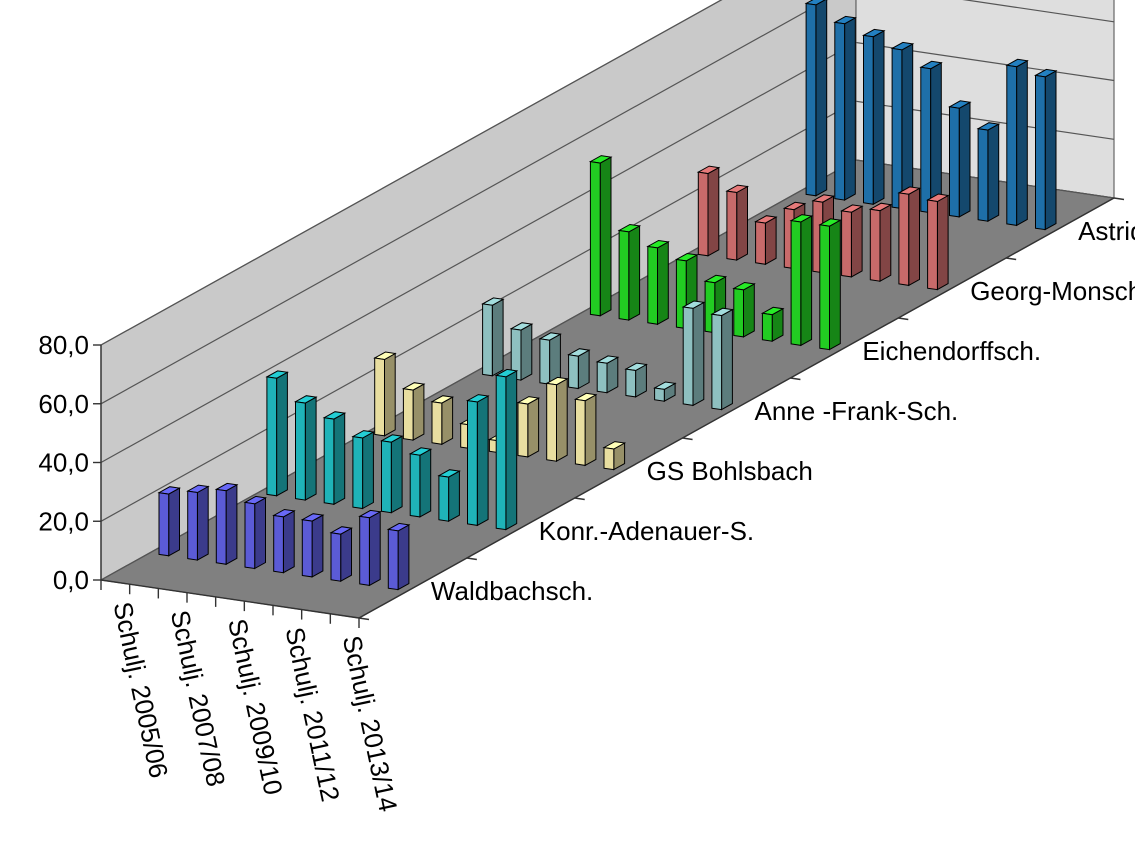 The width and height of the screenshot is (1135, 854). I want to click on y-tick-label: 0,0, so click(71, 580).